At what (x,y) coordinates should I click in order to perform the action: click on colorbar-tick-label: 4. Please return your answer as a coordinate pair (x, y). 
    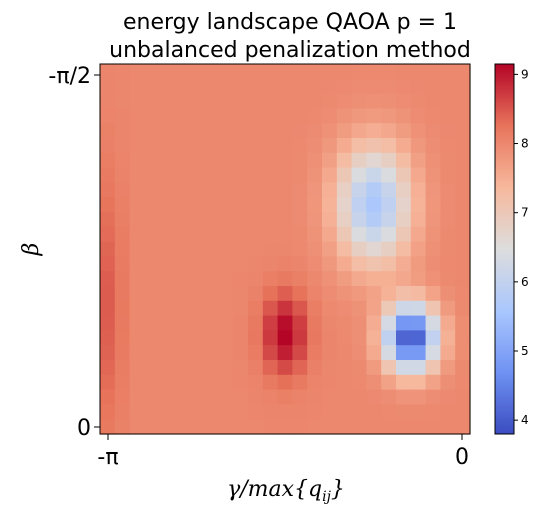
    Looking at the image, I should click on (525, 420).